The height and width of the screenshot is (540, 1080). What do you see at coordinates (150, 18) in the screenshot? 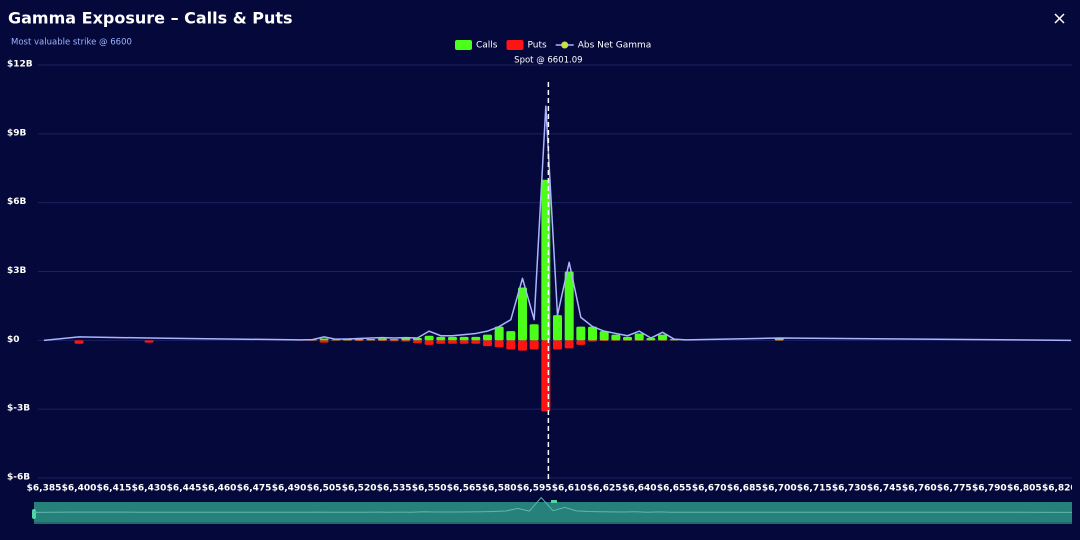
I see `chart-title: Gamma Exposure – Calls & Puts` at bounding box center [150, 18].